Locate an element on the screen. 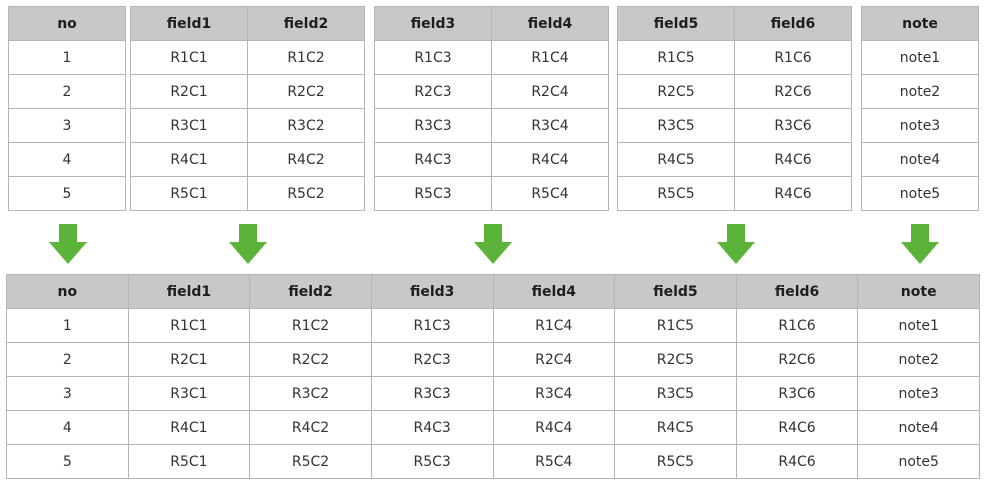  table-cell: R4C3 is located at coordinates (432, 427).